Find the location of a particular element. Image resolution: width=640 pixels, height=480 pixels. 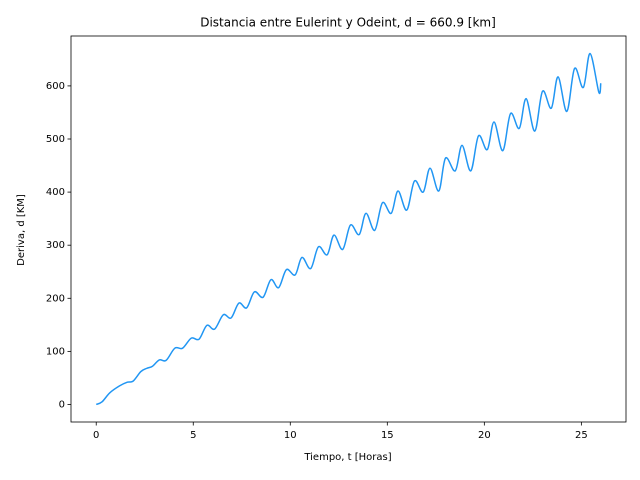

y-tick-label: 0 is located at coordinates (62, 404).